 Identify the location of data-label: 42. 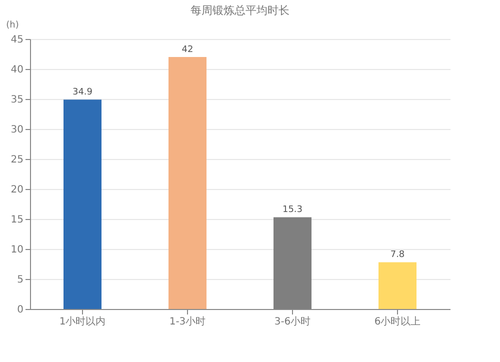
(188, 50).